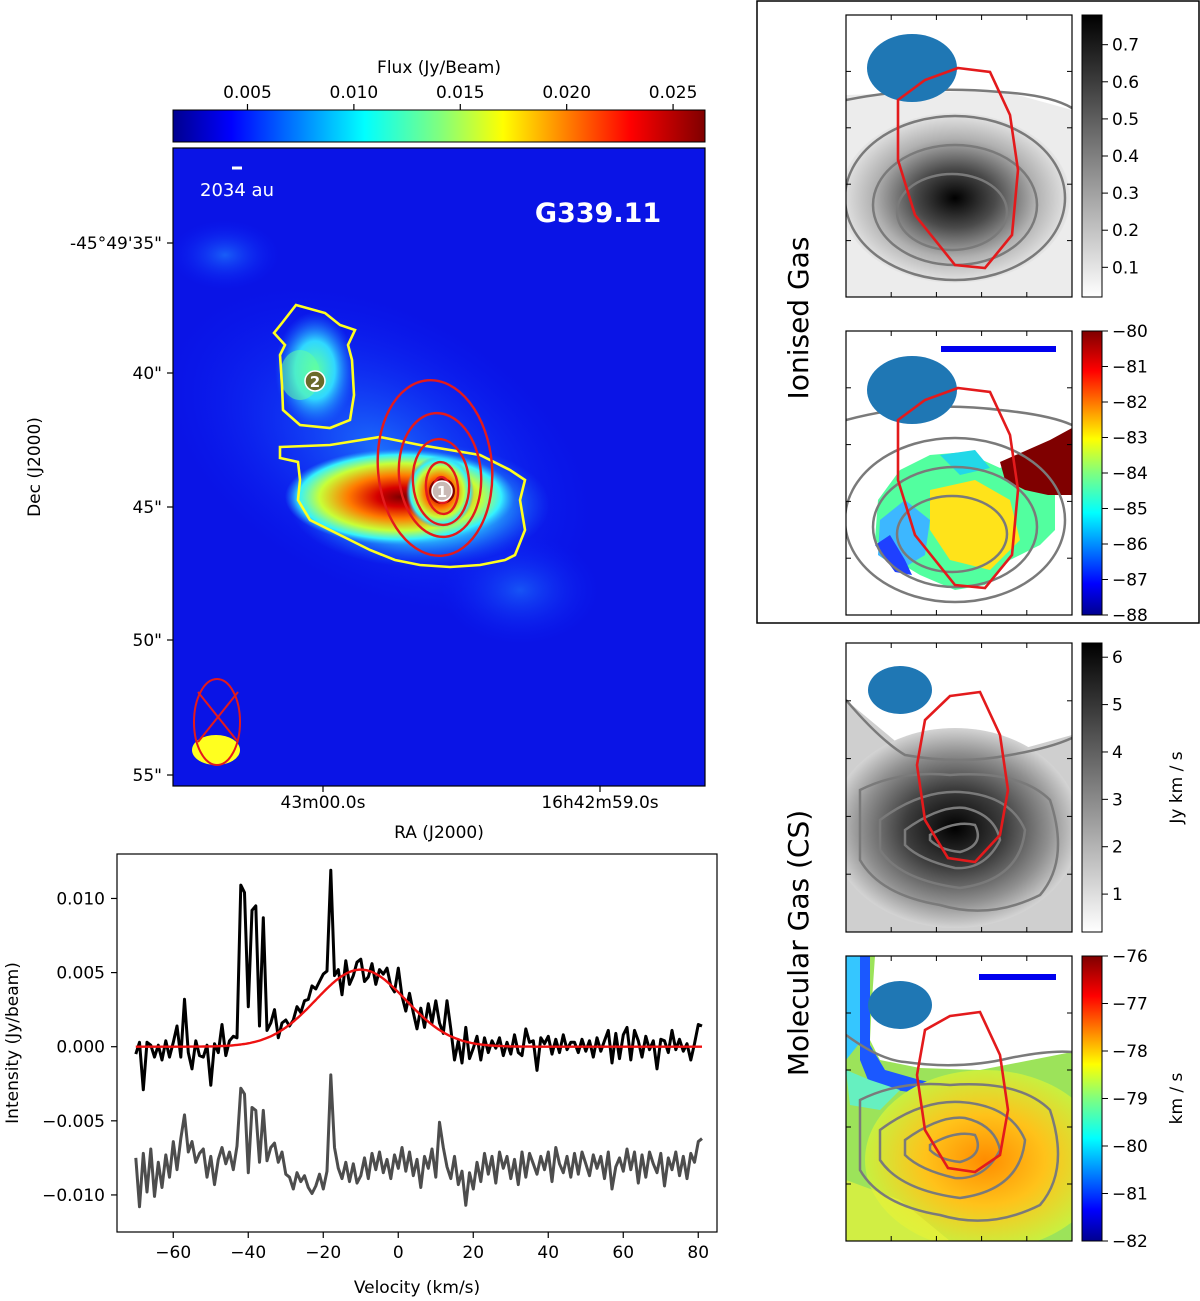  What do you see at coordinates (599, 803) in the screenshot?
I see `map-xtick-label: 16h42m59.0s` at bounding box center [599, 803].